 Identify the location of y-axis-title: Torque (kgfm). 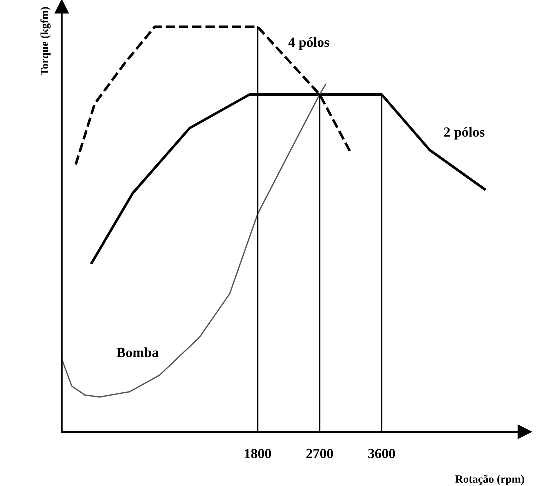
(45, 41).